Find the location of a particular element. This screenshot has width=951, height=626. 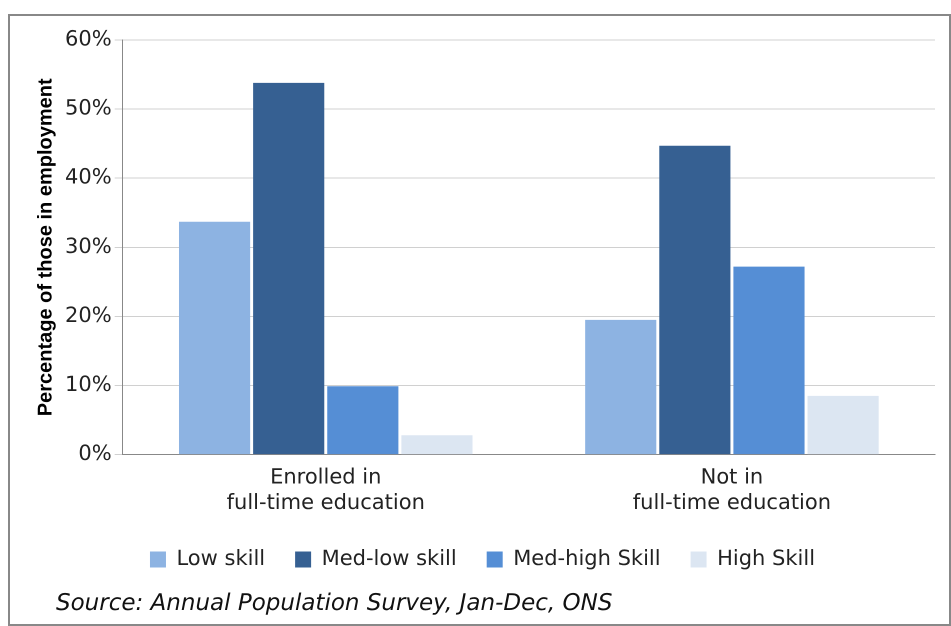

legend-label: Low skill is located at coordinates (221, 558).